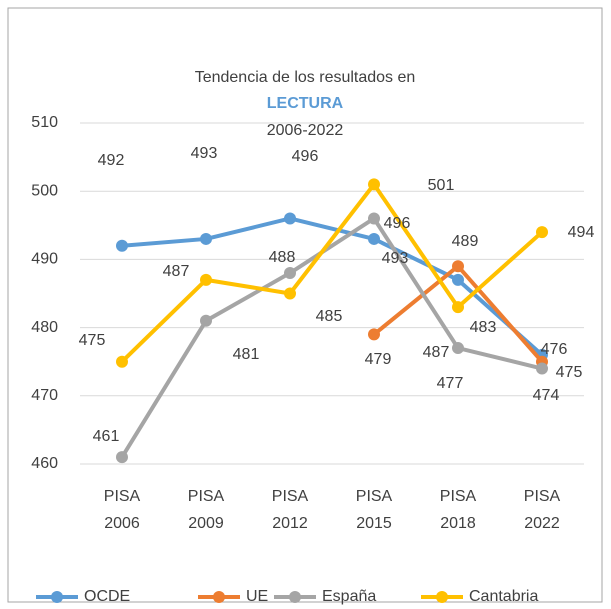 The width and height of the screenshot is (611, 609). I want to click on data-label: 483, so click(483, 327).